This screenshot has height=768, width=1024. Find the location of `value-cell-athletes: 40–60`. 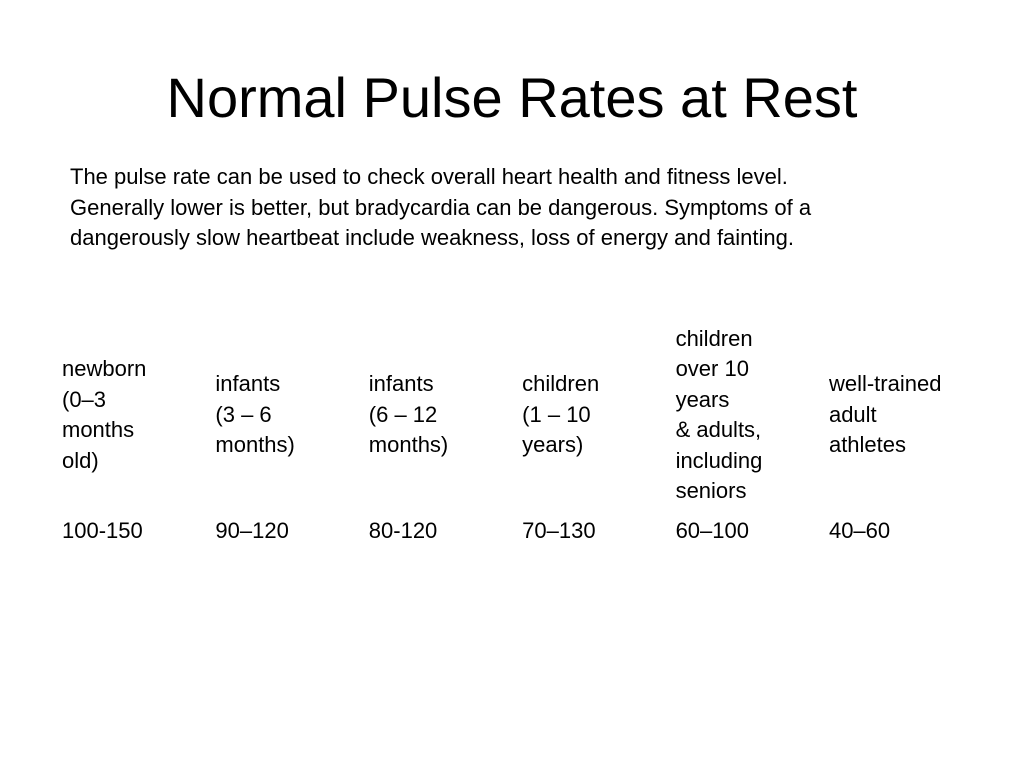

value-cell-athletes: 40–60 is located at coordinates (859, 530).